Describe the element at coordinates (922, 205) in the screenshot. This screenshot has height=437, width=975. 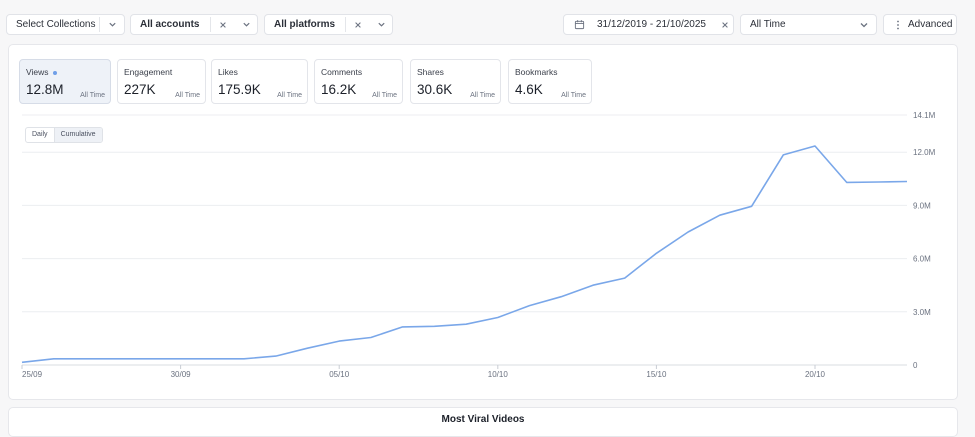
I see `y-tick-label: 9.0M` at that location.